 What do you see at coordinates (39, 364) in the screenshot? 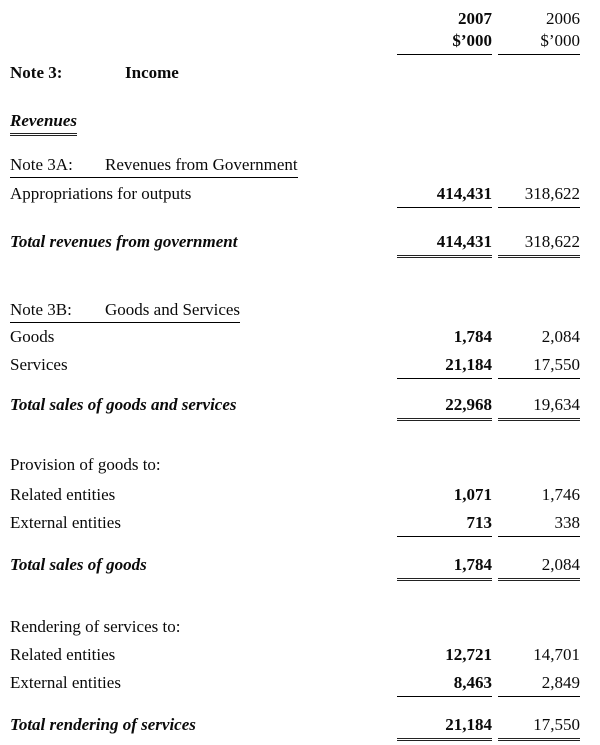
I see `row-label: Services` at bounding box center [39, 364].